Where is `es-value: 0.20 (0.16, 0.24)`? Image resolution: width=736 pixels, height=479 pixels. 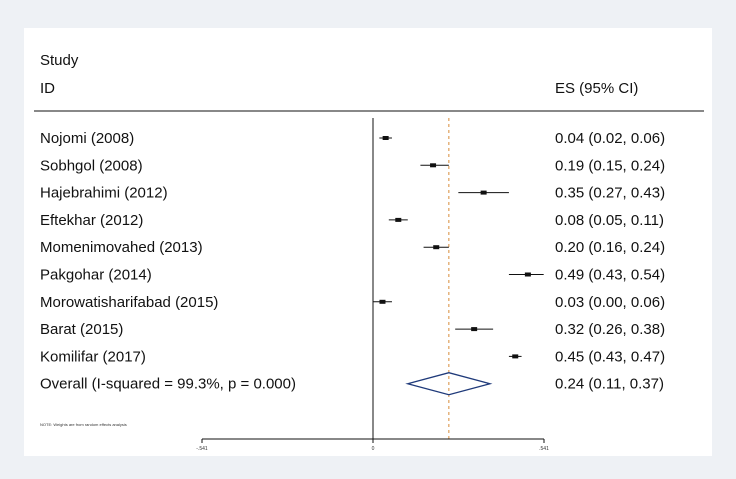
es-value: 0.20 (0.16, 0.24) is located at coordinates (610, 247).